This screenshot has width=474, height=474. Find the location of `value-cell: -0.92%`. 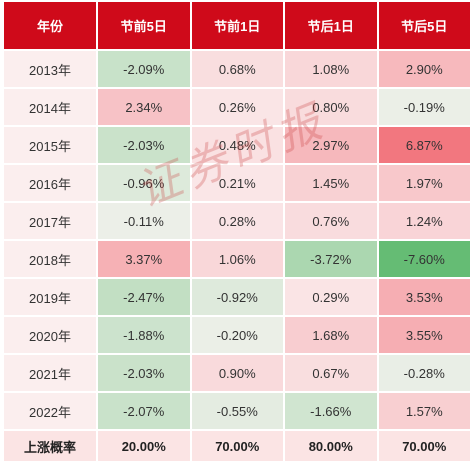

value-cell: -0.92% is located at coordinates (237, 297).